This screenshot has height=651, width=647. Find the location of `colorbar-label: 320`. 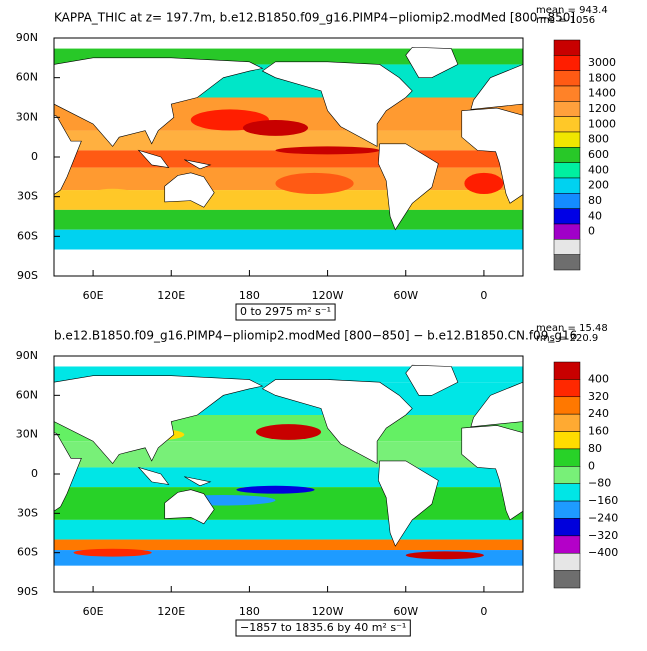

colorbar-label: 320 is located at coordinates (598, 396).